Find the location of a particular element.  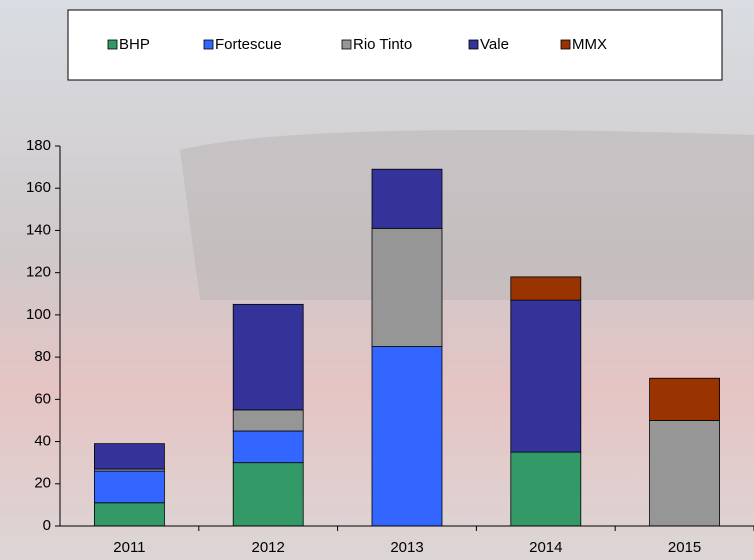

legend-label: MMX is located at coordinates (589, 44).